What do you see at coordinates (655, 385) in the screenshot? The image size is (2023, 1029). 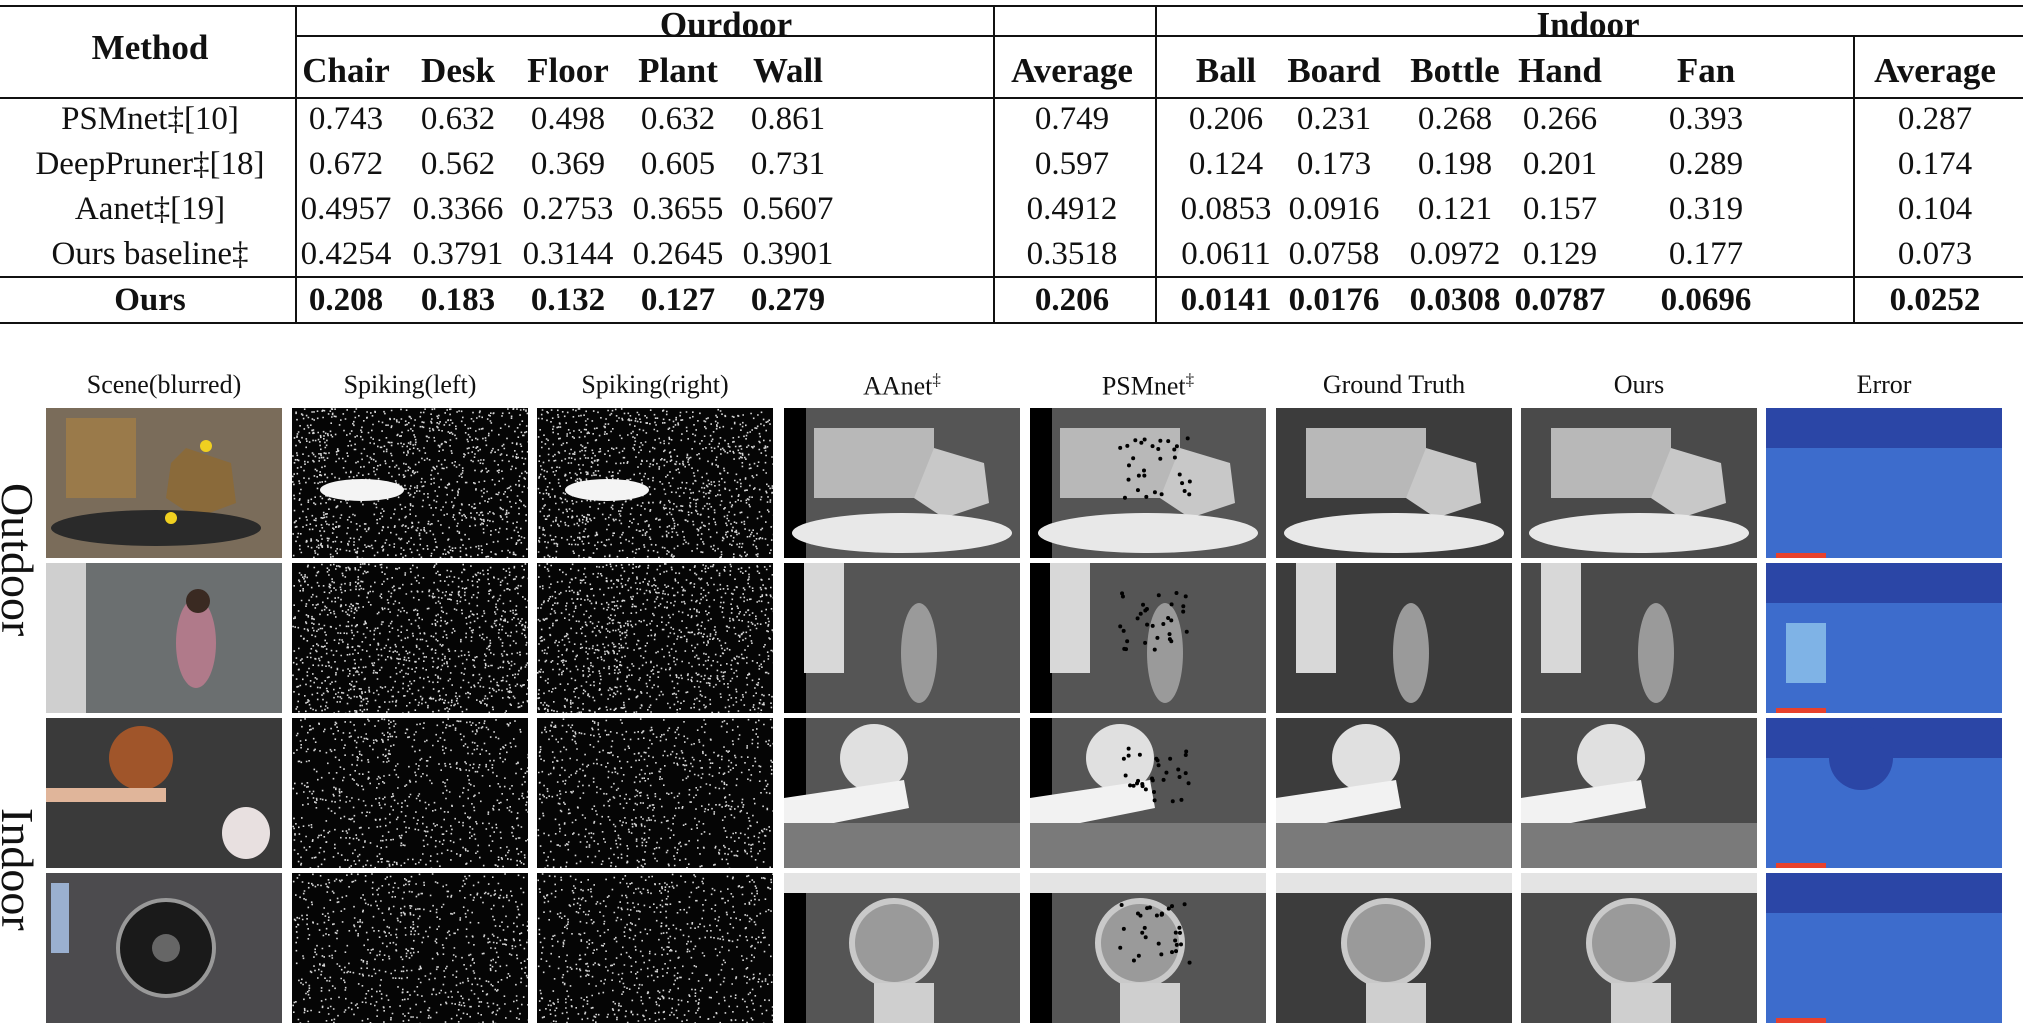 I see `column-title: Spiking(right)` at bounding box center [655, 385].